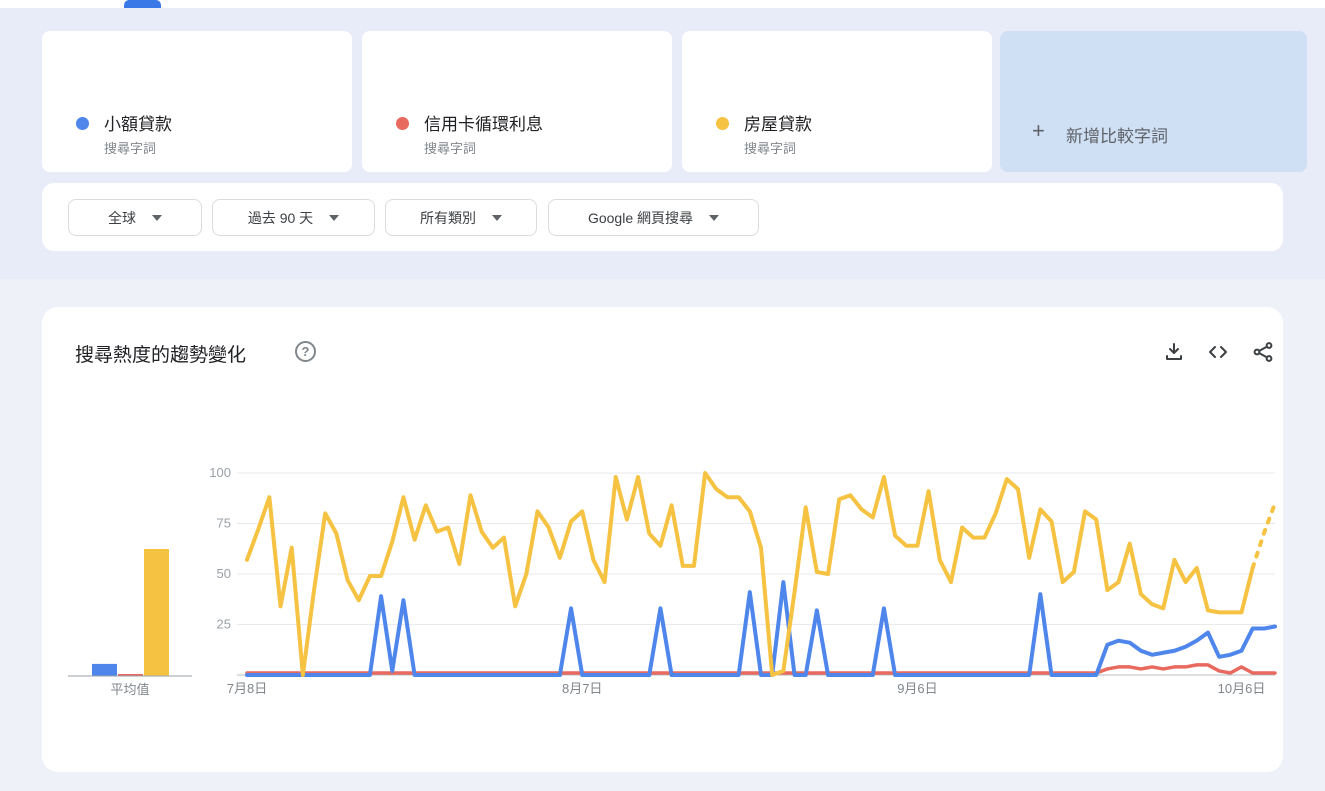 The height and width of the screenshot is (791, 1325). Describe the element at coordinates (917, 688) in the screenshot. I see `svg-text: 9月6日` at that location.